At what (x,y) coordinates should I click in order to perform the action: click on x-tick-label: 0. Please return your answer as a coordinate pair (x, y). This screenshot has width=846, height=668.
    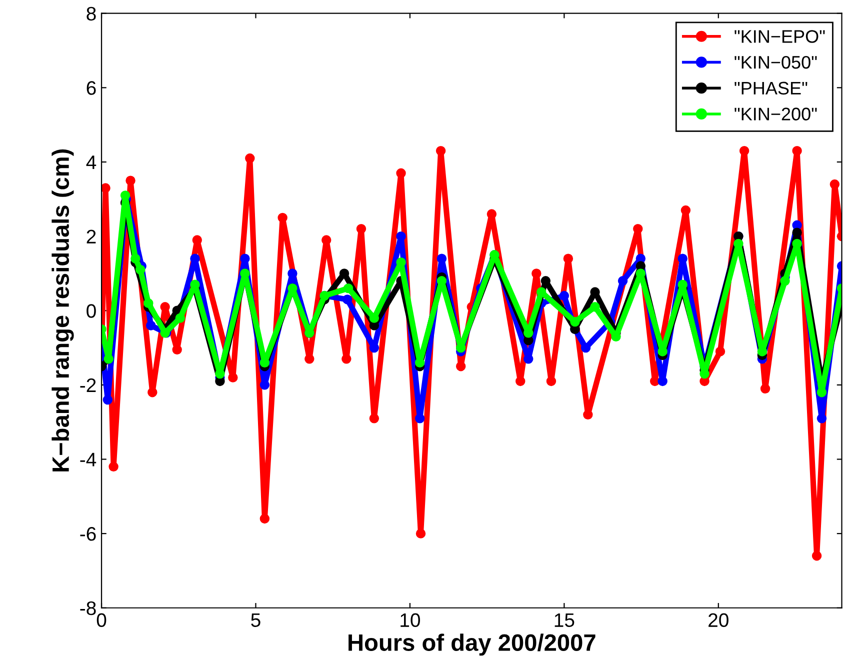
    Looking at the image, I should click on (101, 620).